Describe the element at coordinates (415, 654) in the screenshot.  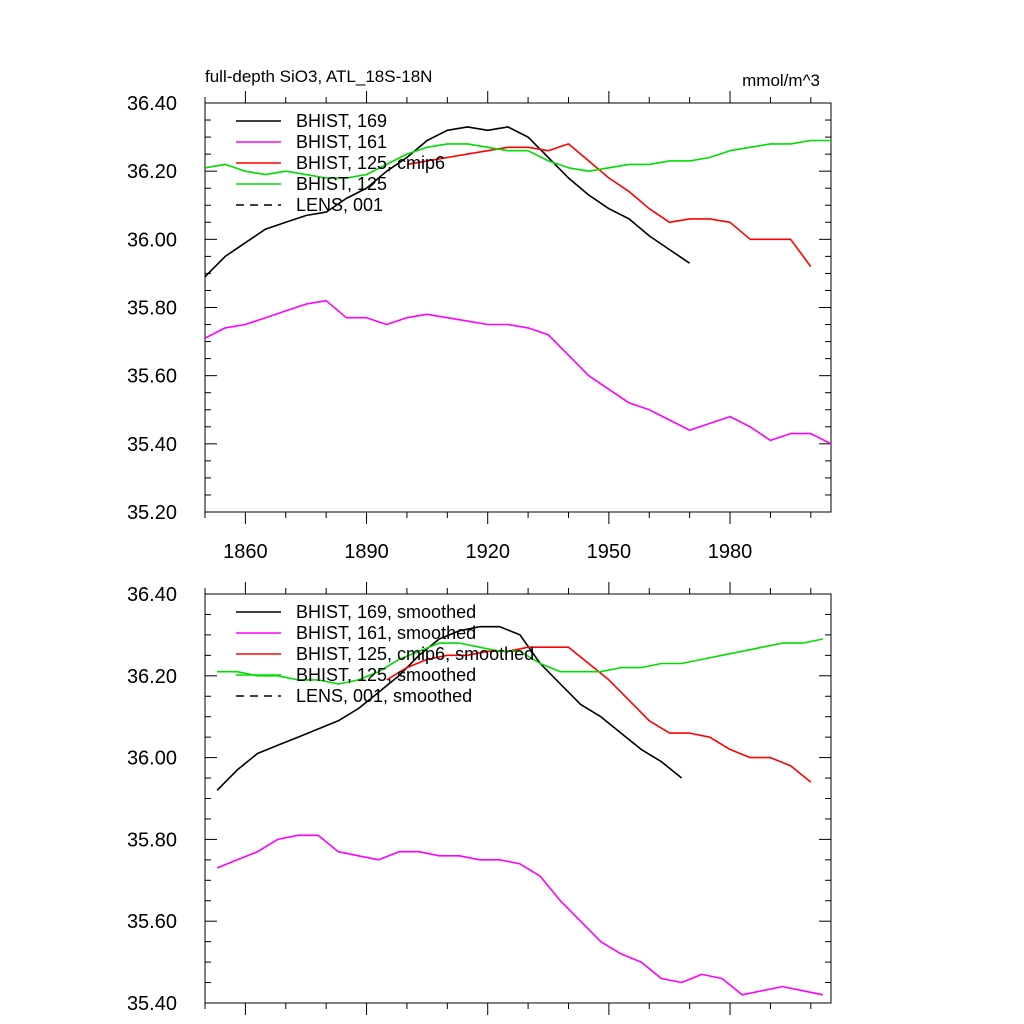
I see `legend-label-3: BHIST, 125, cmip6, smoothed` at that location.